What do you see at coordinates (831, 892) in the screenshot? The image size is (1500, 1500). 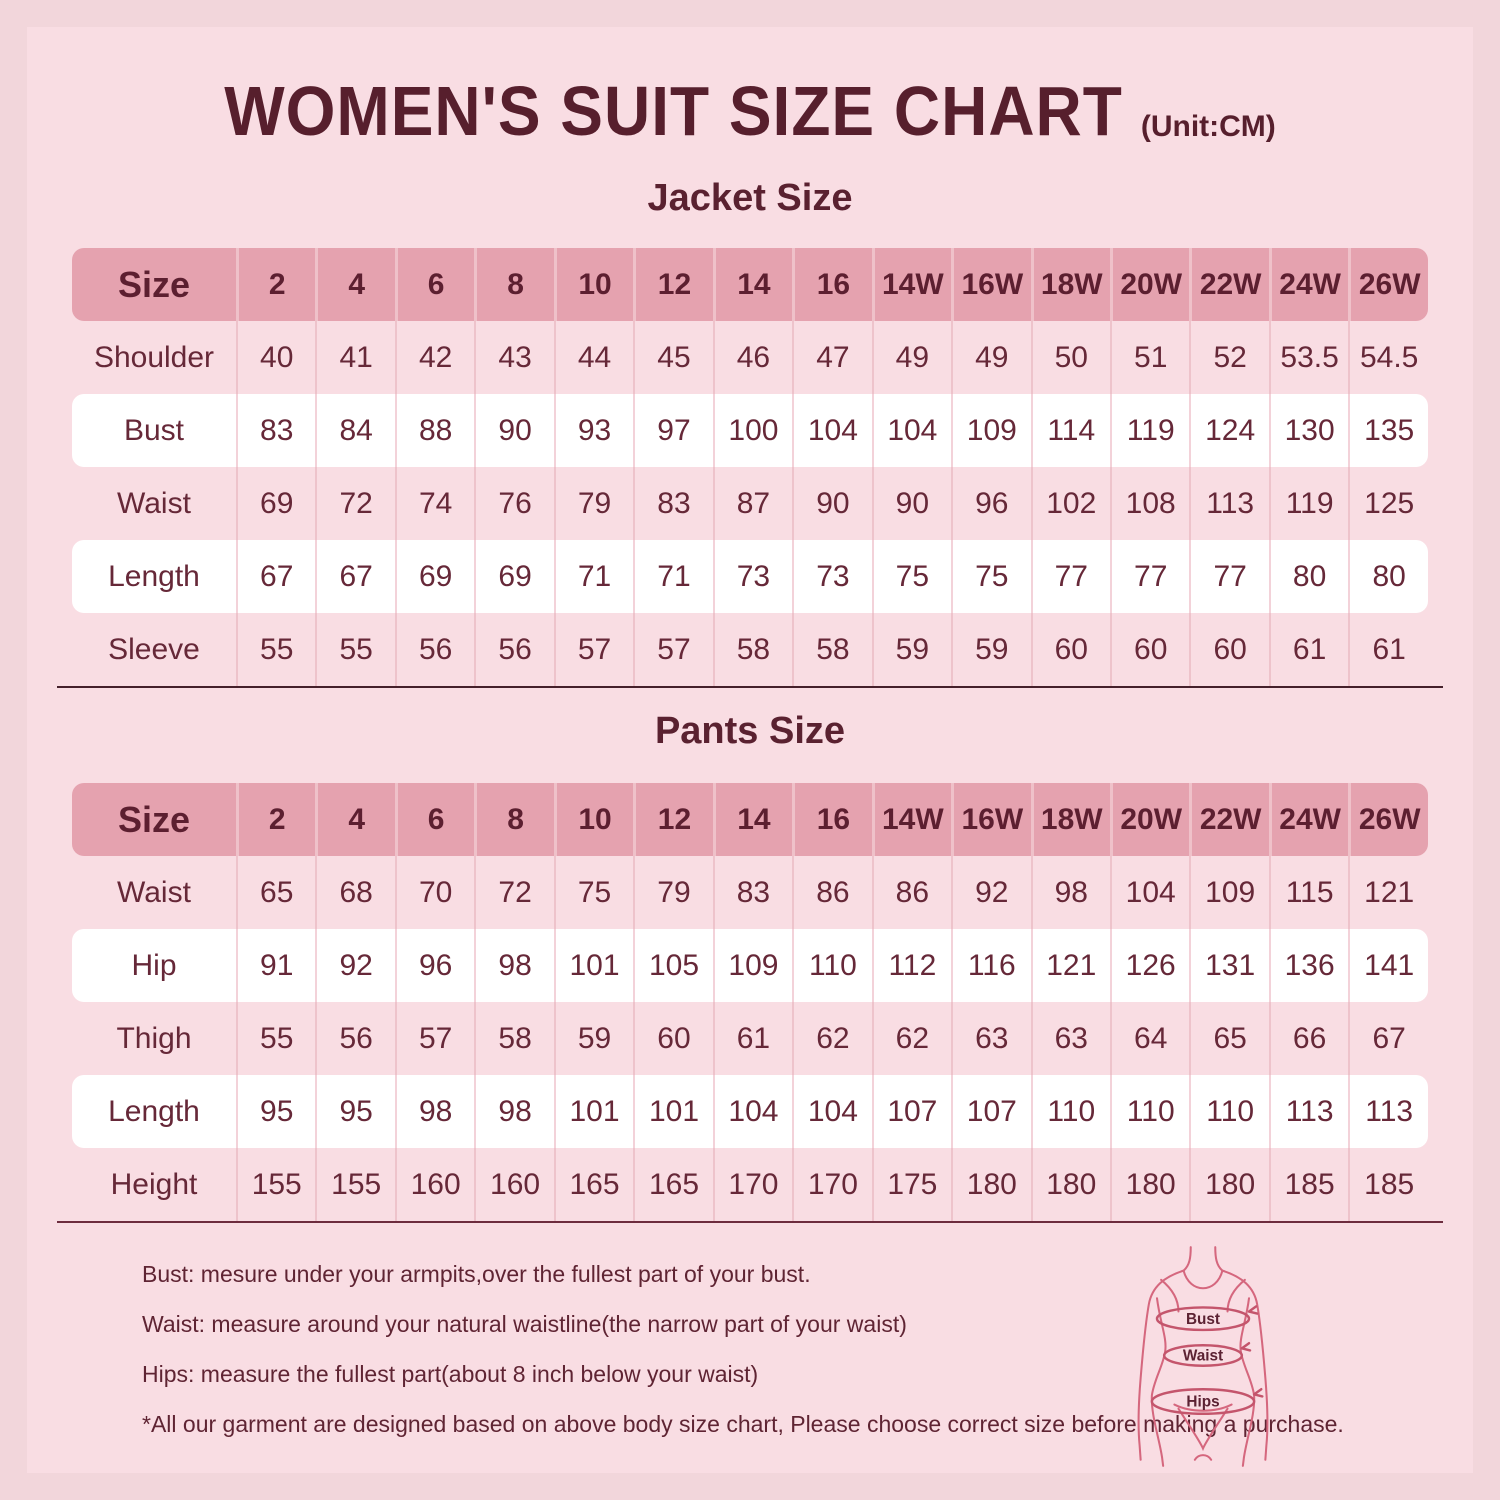 I see `value-cell: 86` at bounding box center [831, 892].